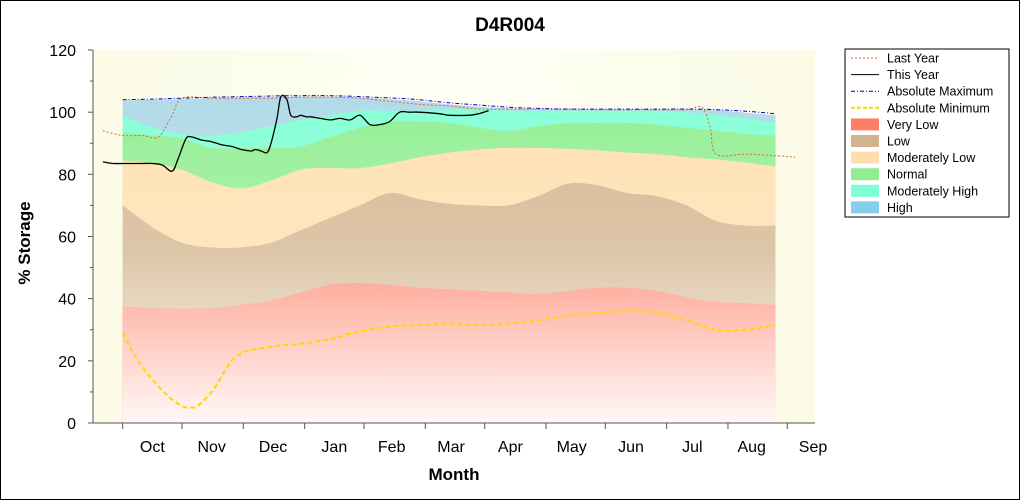  What do you see at coordinates (692, 447) in the screenshot?
I see `x-tick-label-jul: Jul` at bounding box center [692, 447].